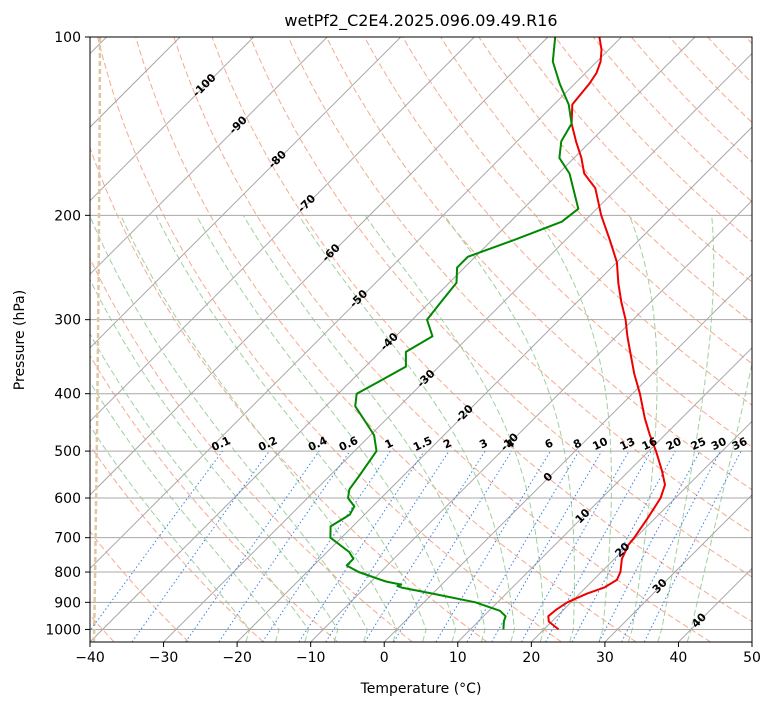  Describe the element at coordinates (752, 658) in the screenshot. I see `x-tick-label: 50` at that location.